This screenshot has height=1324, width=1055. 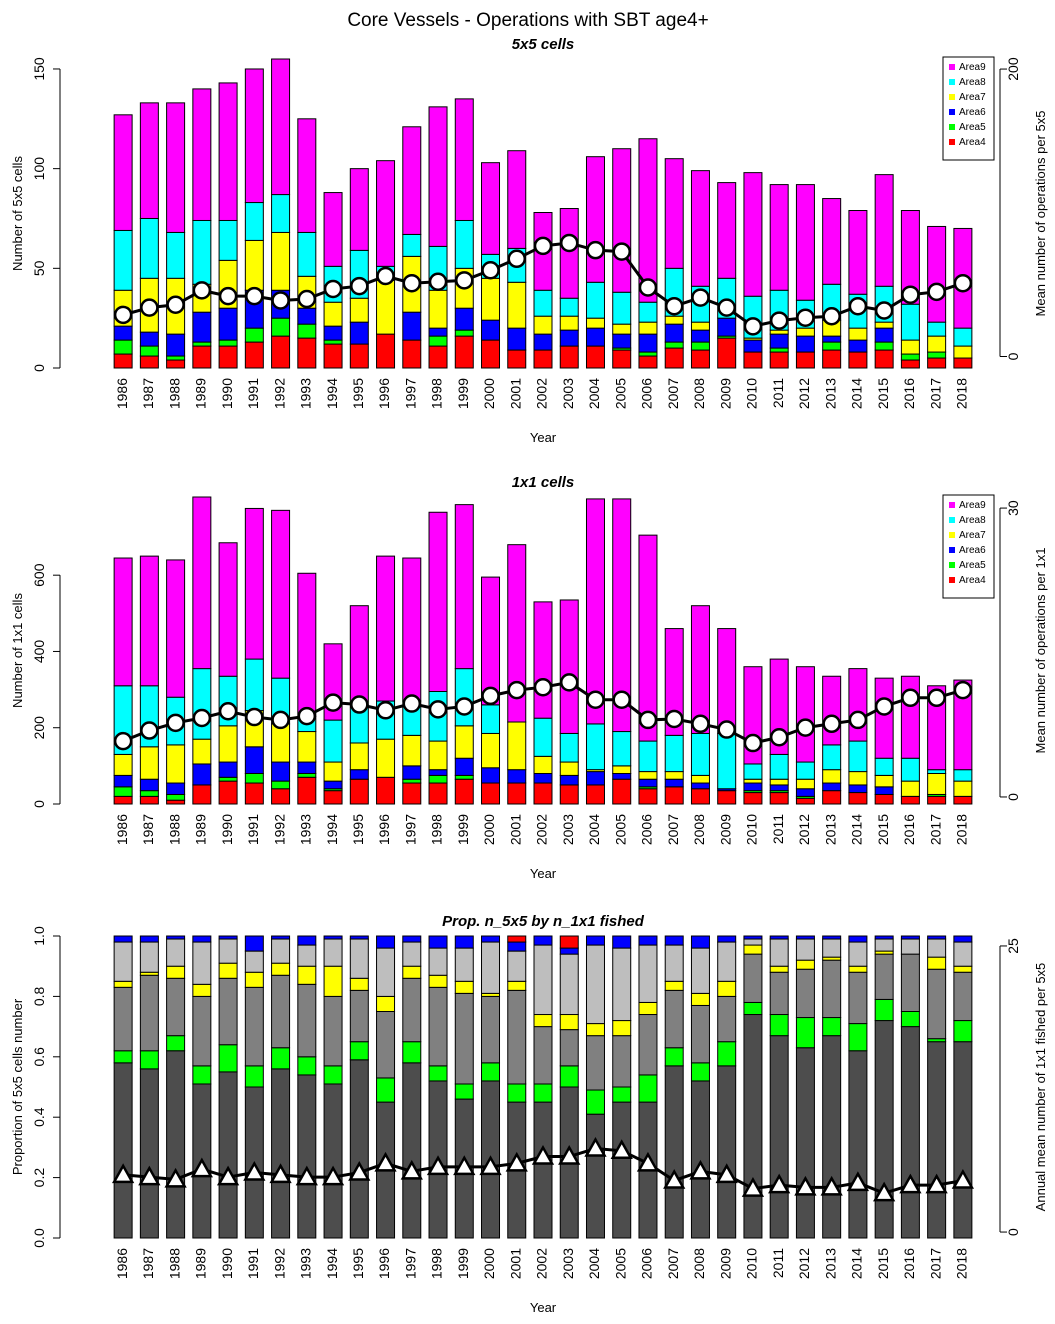 I want to click on x-tick-label: 1986, so click(x=122, y=829).